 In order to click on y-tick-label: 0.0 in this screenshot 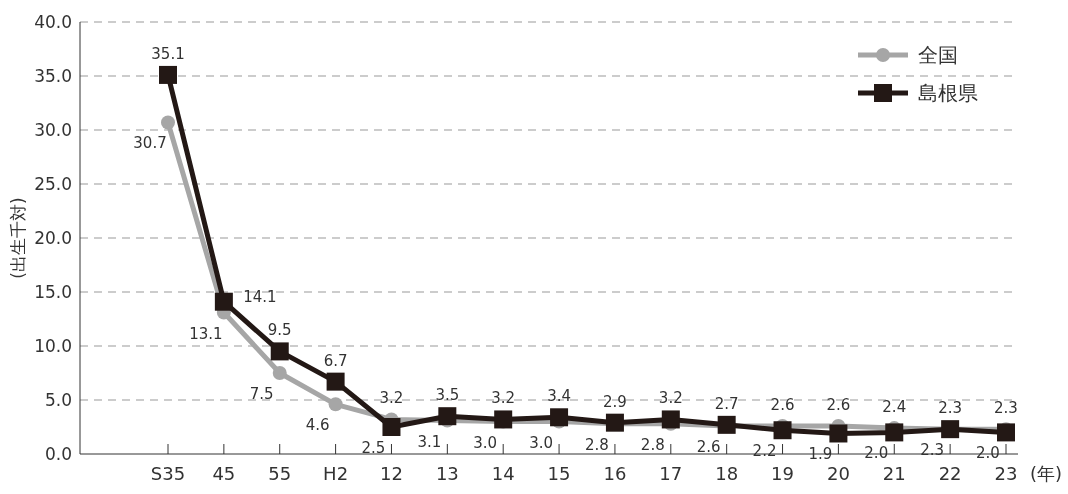, I will do `click(58, 453)`.